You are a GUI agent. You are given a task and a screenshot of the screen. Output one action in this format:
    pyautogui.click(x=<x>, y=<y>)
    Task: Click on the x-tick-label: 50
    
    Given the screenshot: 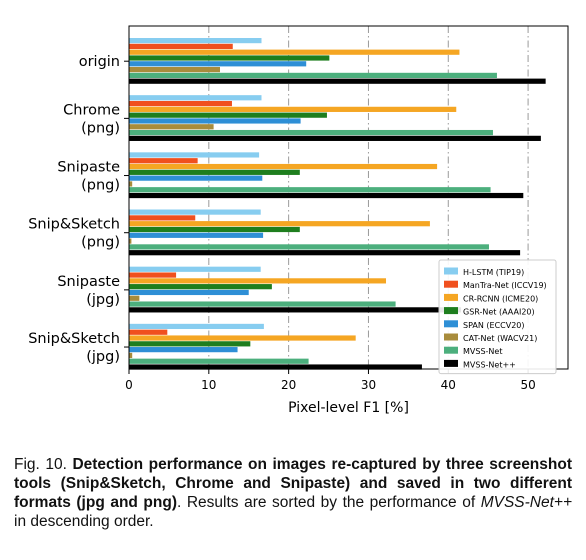 What is the action you would take?
    pyautogui.click(x=527, y=385)
    